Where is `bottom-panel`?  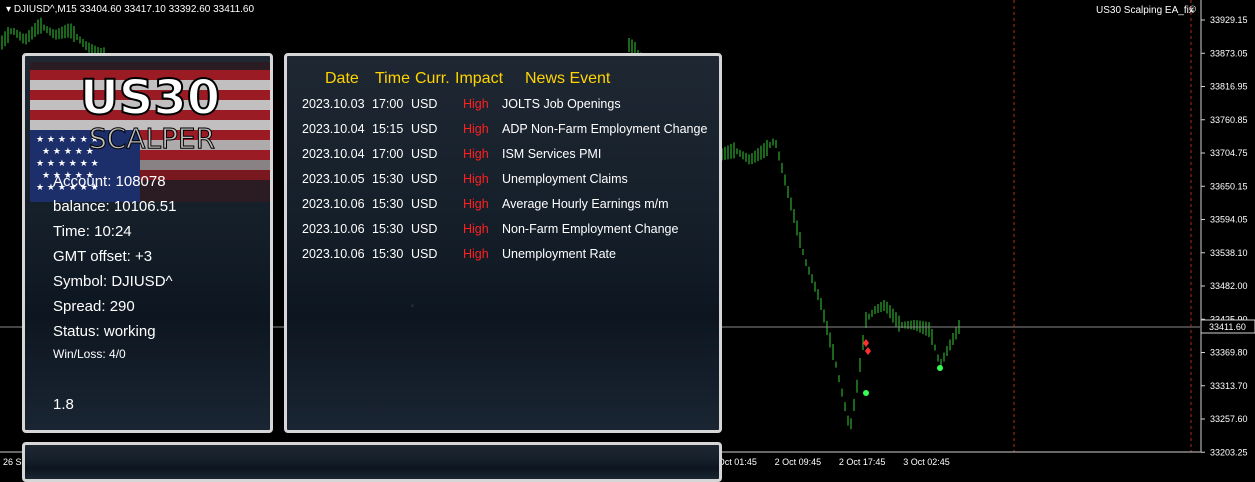
bottom-panel is located at coordinates (372, 462).